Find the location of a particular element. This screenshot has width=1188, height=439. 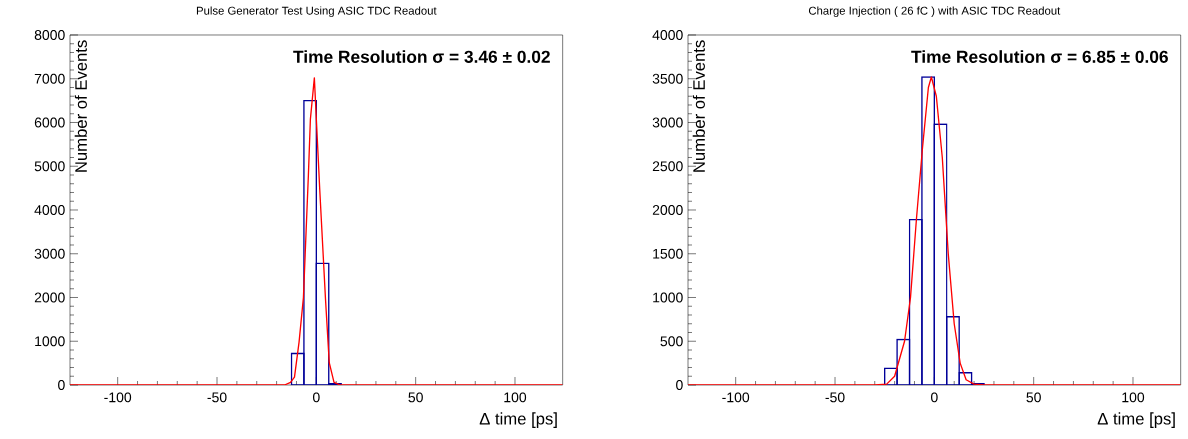

chart-title: Pulse Generator Test Using ASIC TDC Readout is located at coordinates (316, 11).